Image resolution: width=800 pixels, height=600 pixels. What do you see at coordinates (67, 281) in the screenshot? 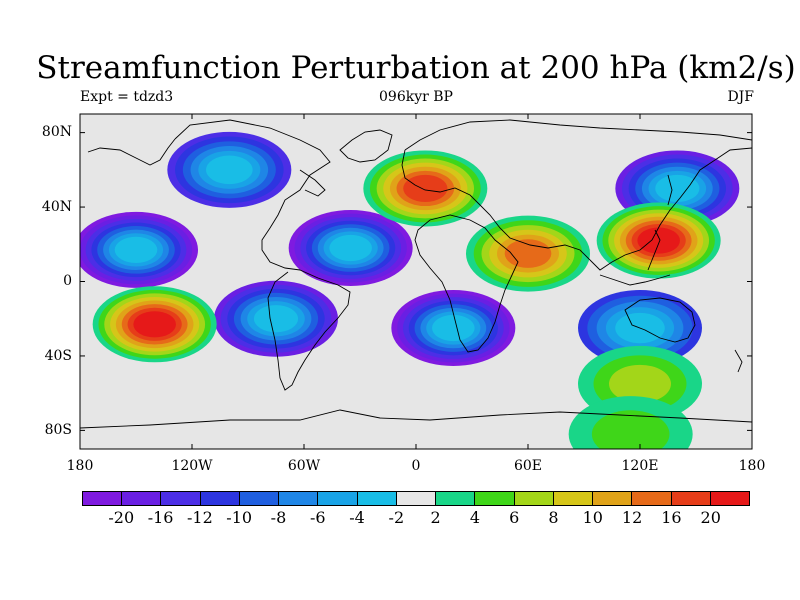
I see `y-tick-label: 0` at bounding box center [67, 281].